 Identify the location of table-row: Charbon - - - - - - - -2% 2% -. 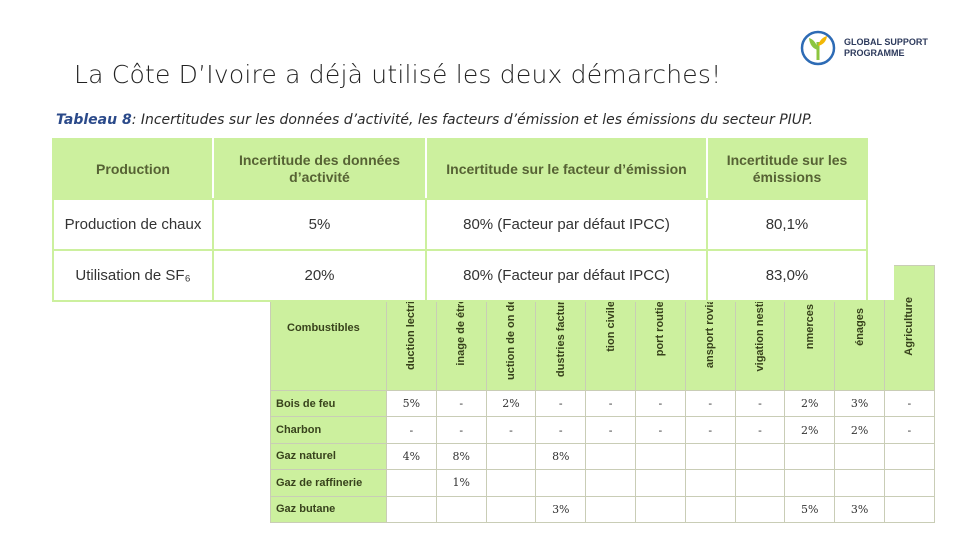
(602, 430).